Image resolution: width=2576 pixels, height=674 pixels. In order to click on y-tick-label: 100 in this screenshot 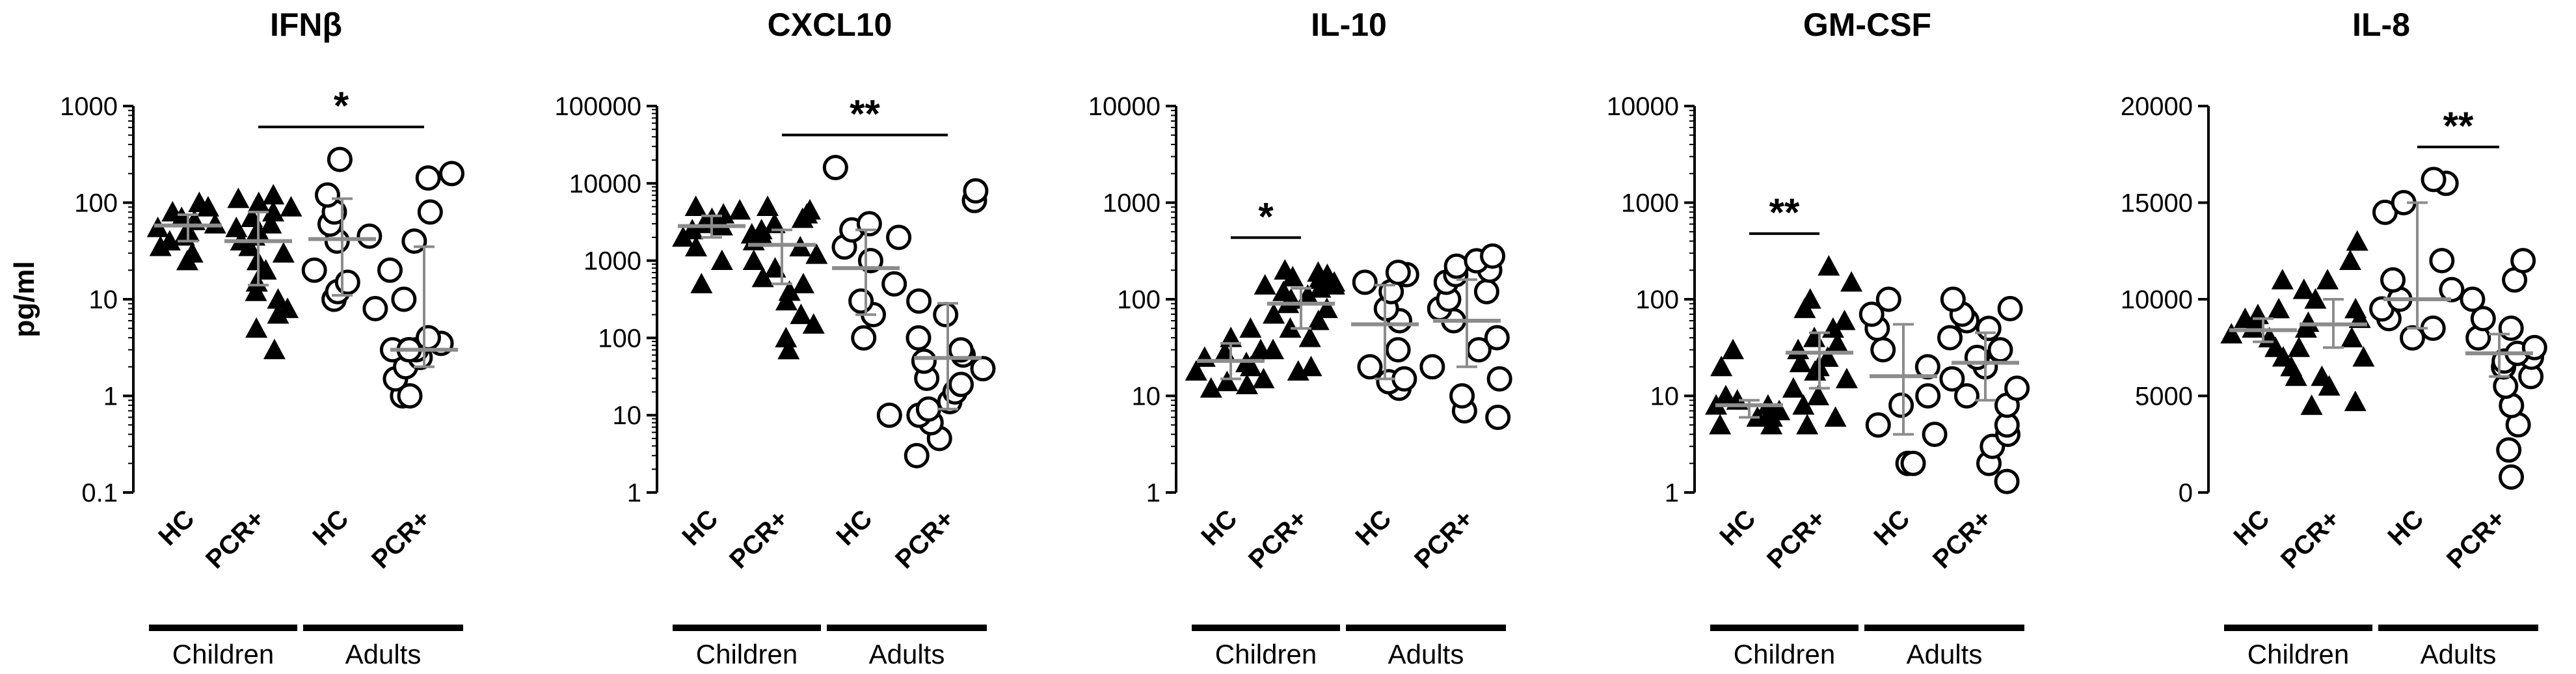, I will do `click(1139, 300)`.